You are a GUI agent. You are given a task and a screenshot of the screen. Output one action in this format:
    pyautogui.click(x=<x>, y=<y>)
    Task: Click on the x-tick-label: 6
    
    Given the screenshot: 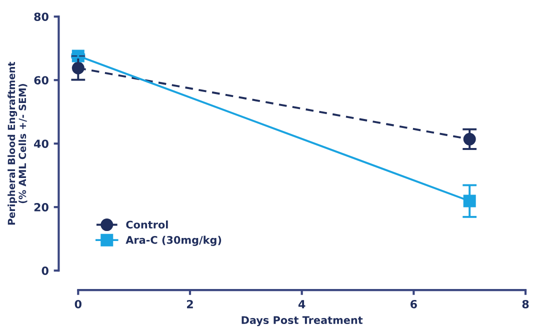 What is the action you would take?
    pyautogui.click(x=413, y=304)
    